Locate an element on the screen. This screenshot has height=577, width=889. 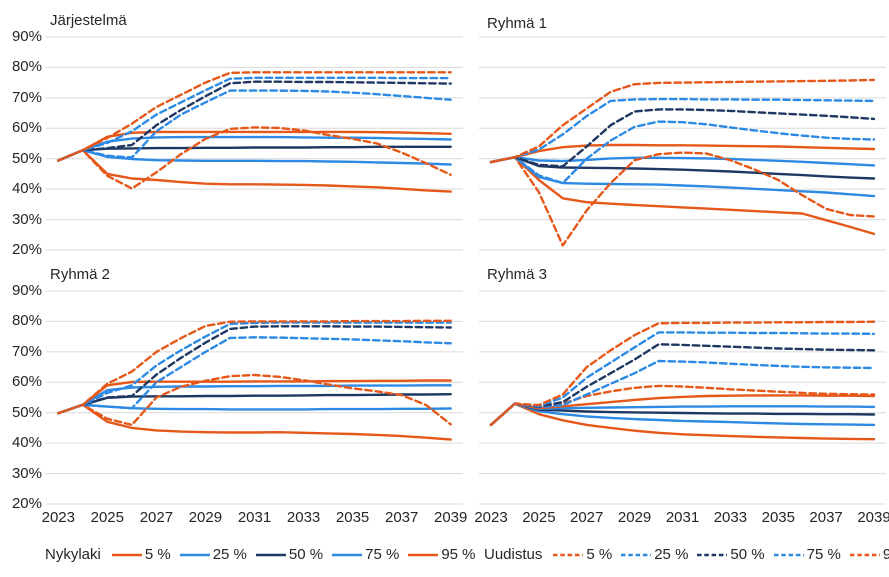
y-axis-bottom: 90% 80% 70% 60% 50% 40% 30% 20% is located at coordinates (21, 397).